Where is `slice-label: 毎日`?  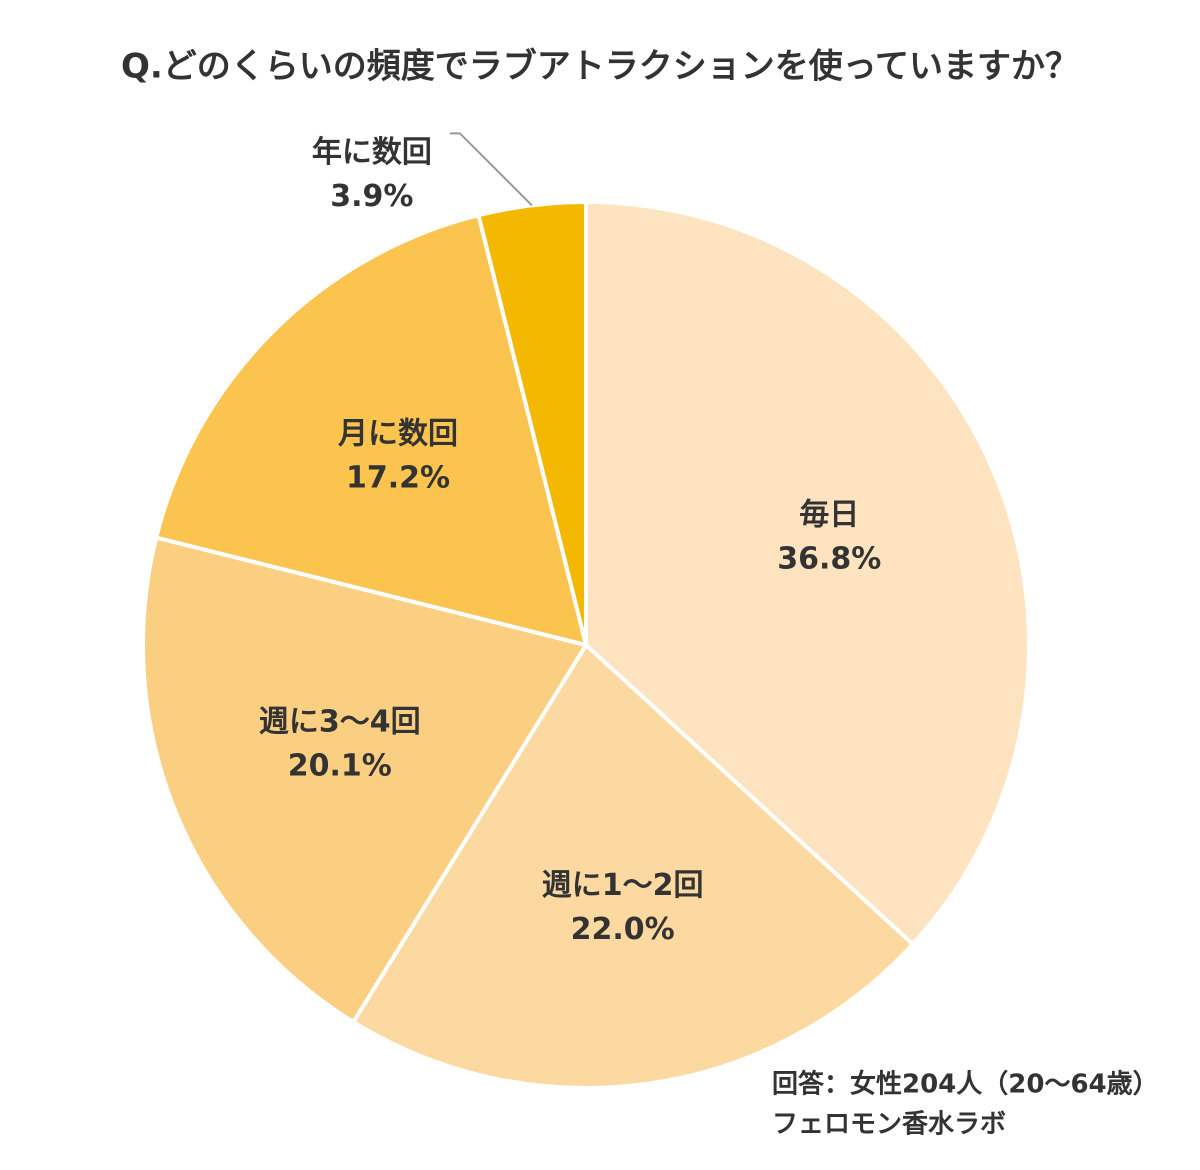 slice-label: 毎日 is located at coordinates (829, 514).